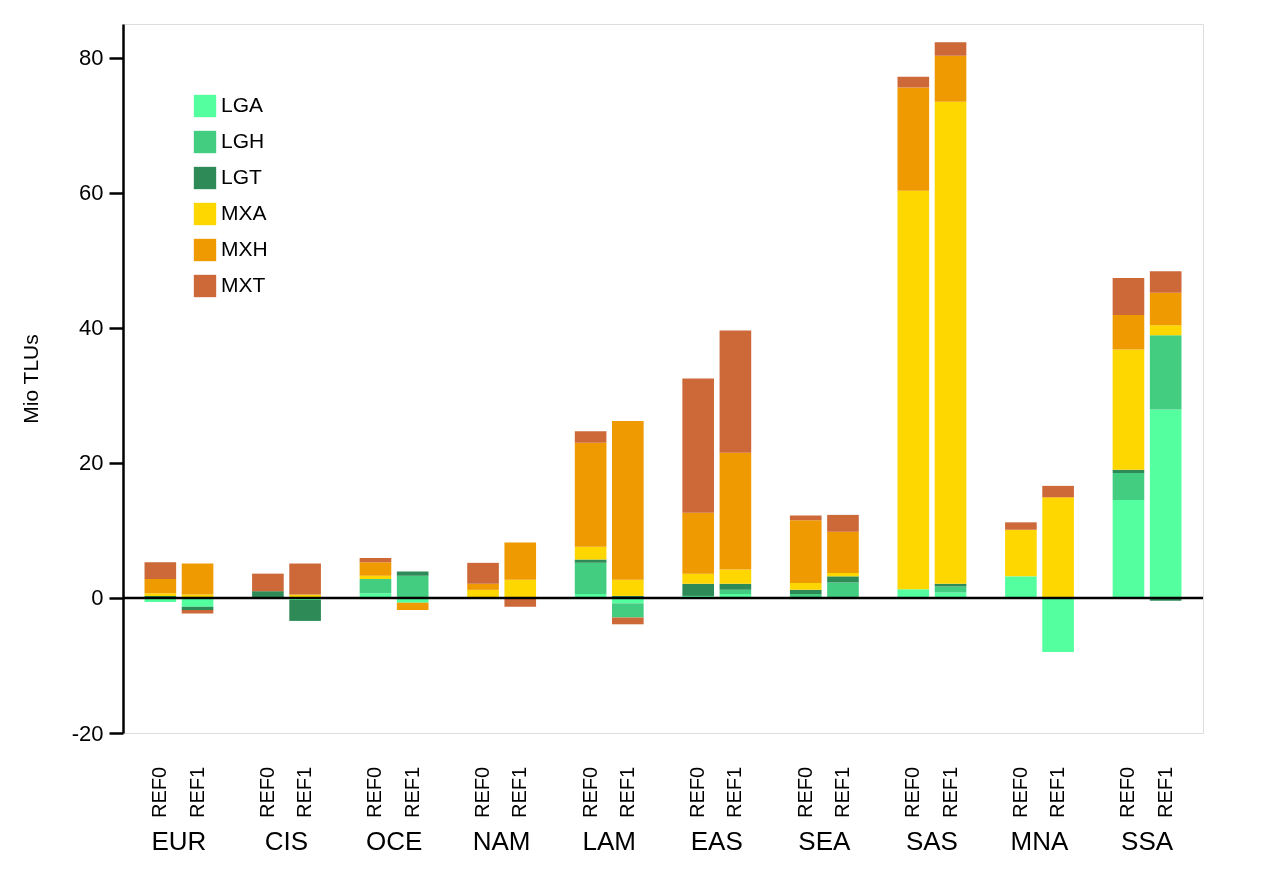 The image size is (1285, 892). Describe the element at coordinates (243, 284) in the screenshot. I see `legend-label: MXT` at that location.